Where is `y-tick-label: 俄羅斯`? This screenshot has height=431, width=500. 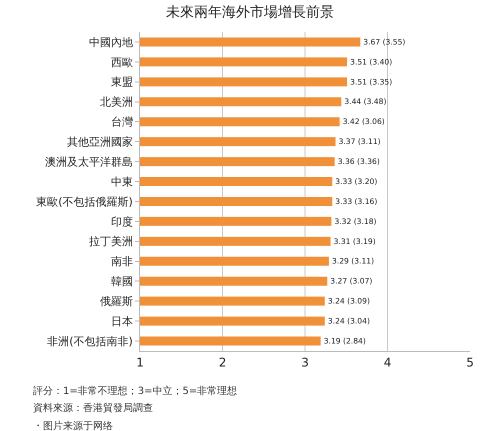
y-tick-label: 俄羅斯 is located at coordinates (116, 301).